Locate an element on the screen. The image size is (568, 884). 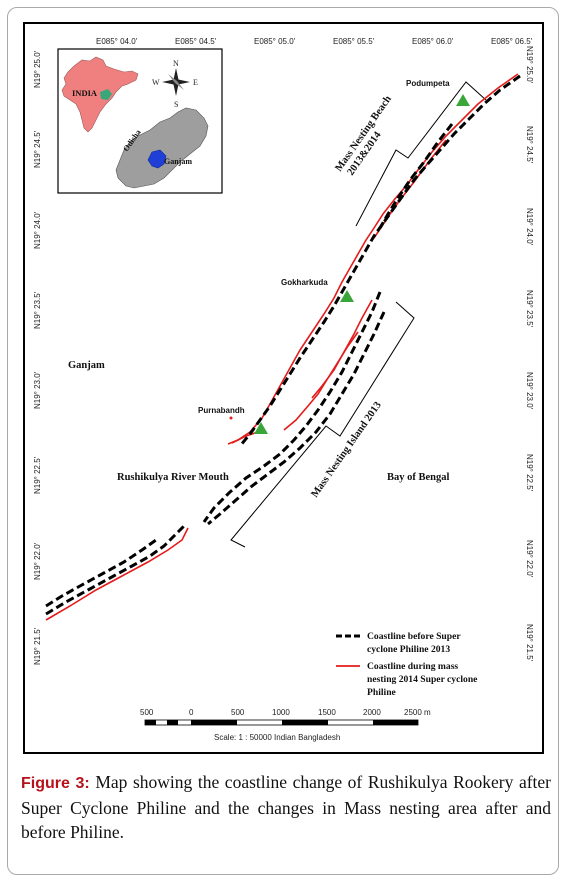
legend-before-line1: Coastline before Super is located at coordinates (414, 636).